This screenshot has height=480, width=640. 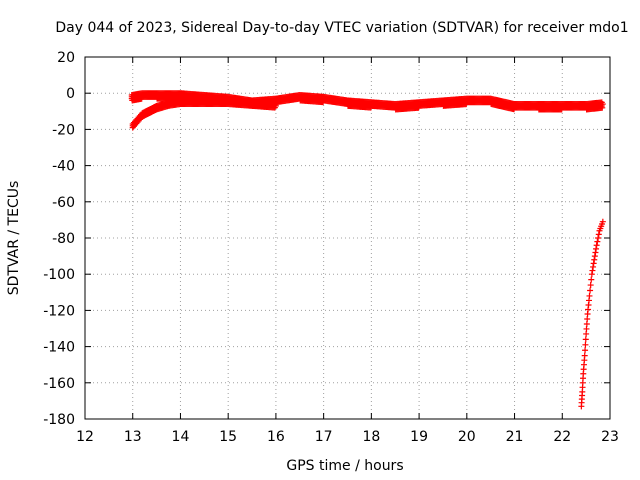 What do you see at coordinates (276, 437) in the screenshot?
I see `x-tick-label: 16` at bounding box center [276, 437].